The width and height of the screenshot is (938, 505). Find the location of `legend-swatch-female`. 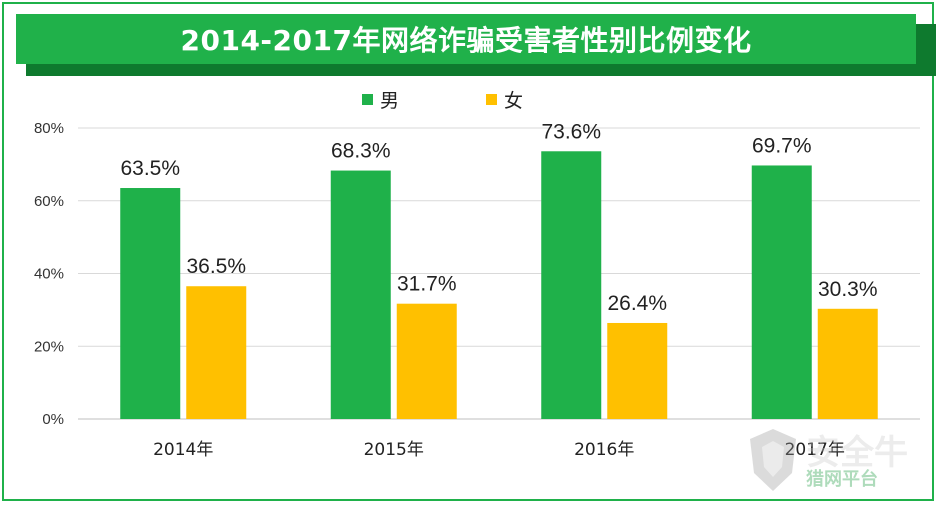

legend-swatch-female is located at coordinates (491, 99).